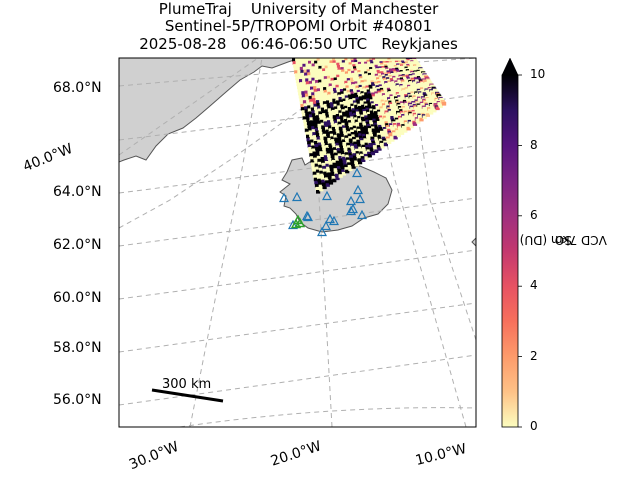  Describe the element at coordinates (322, 231) in the screenshot. I see `volcano-triangle-icon` at that location.